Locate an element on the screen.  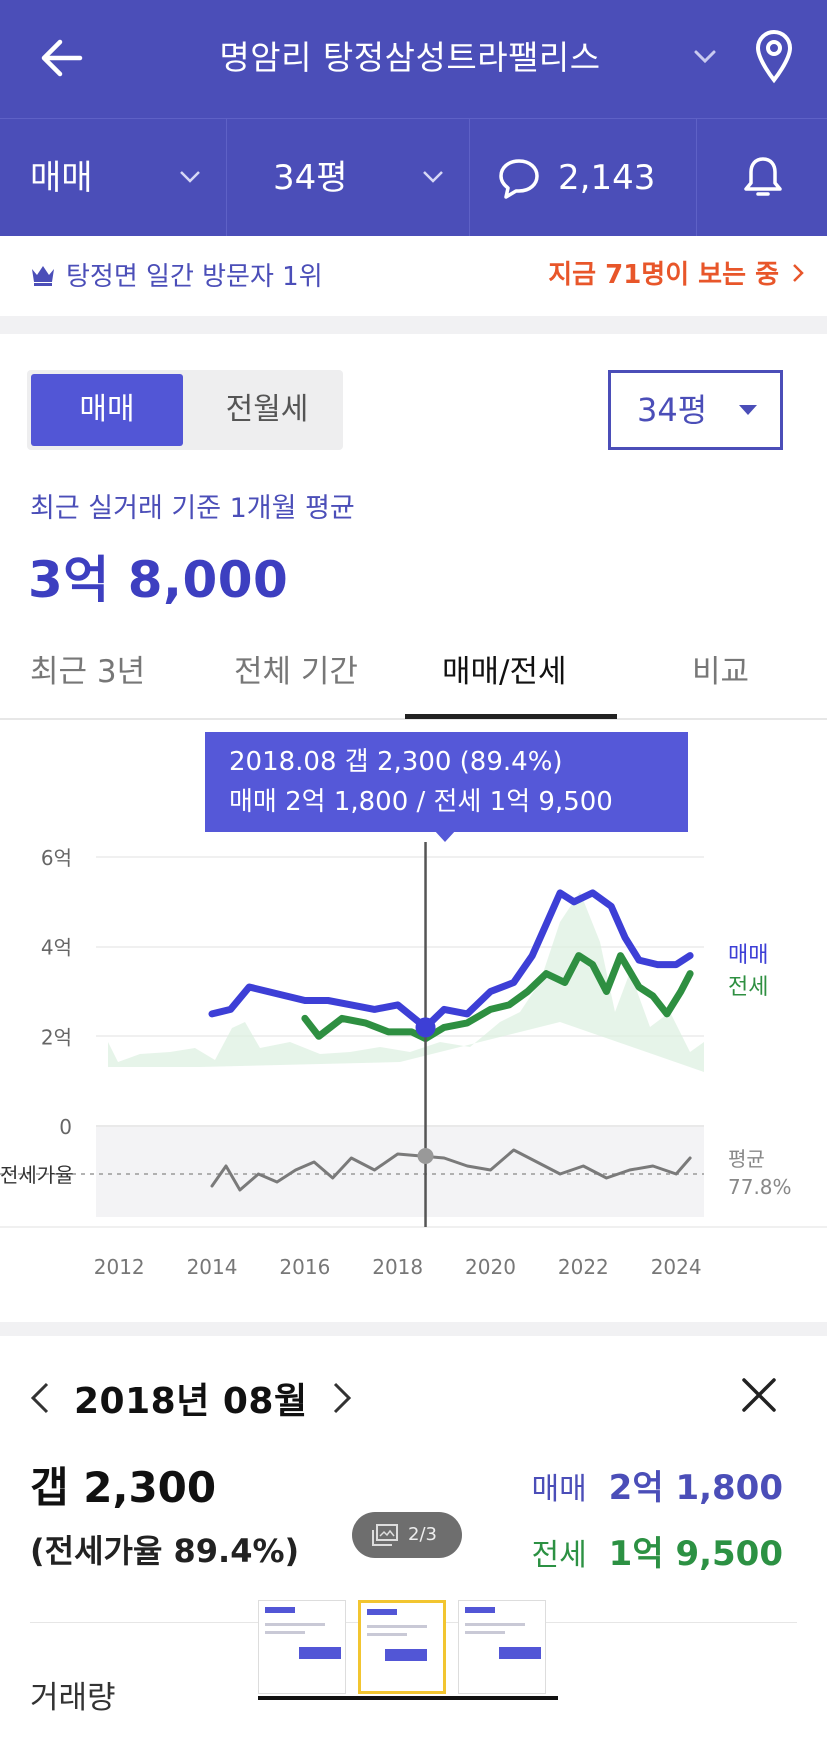
range-band is located at coordinates (406, 982).